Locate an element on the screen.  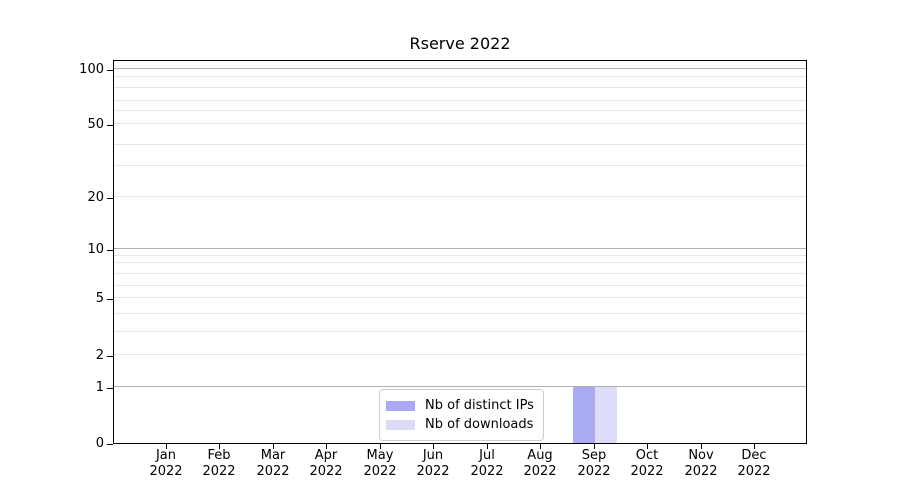
x-tick-label: Dec 2022 is located at coordinates (754, 464).